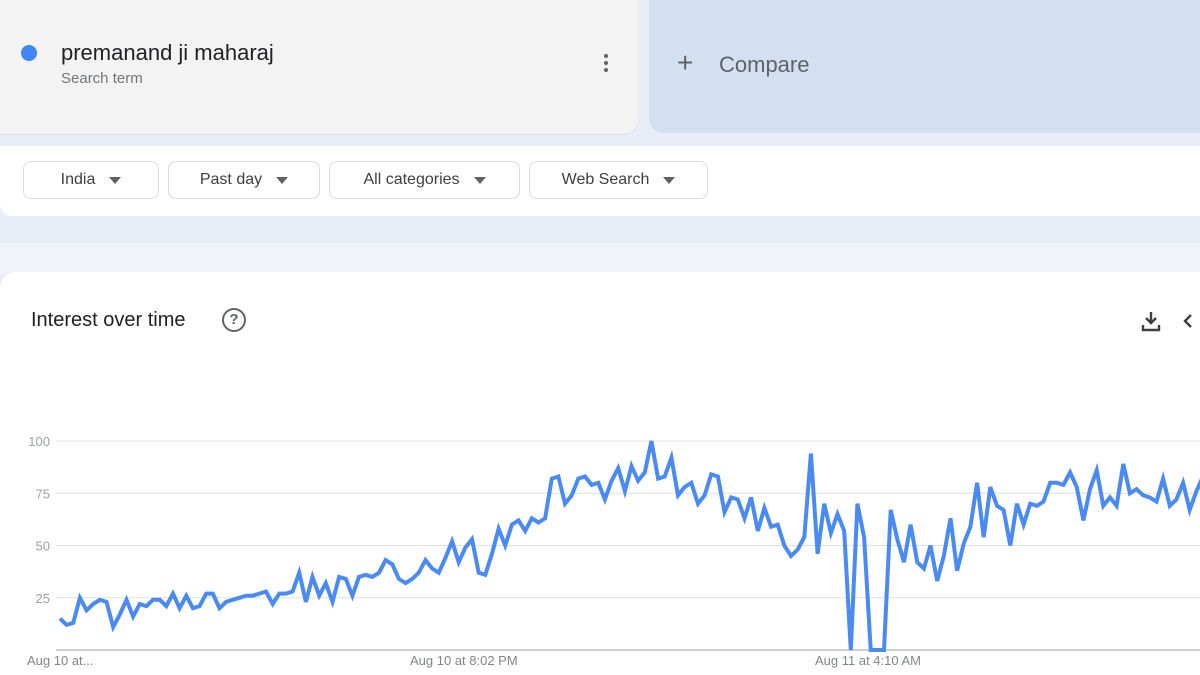  What do you see at coordinates (924, 66) in the screenshot?
I see `compare-button: + Compare` at bounding box center [924, 66].